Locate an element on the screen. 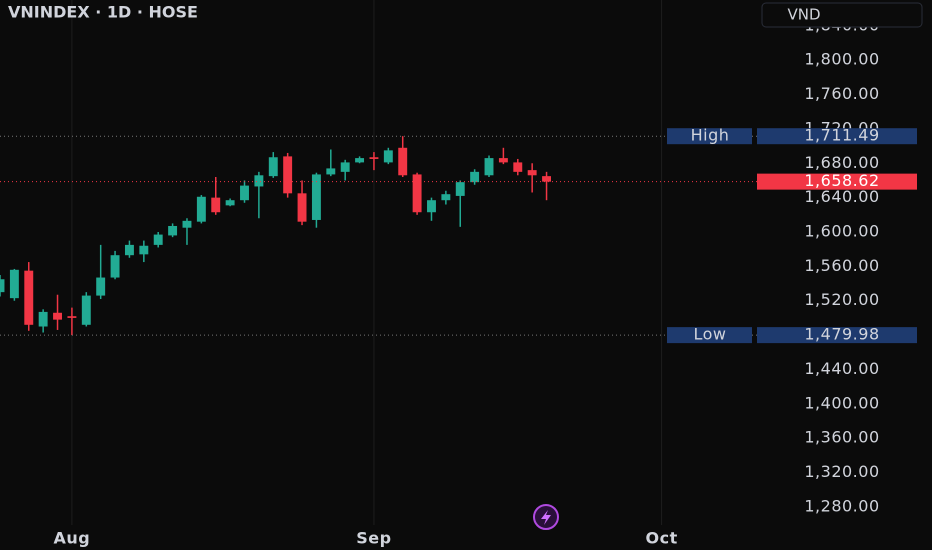 The width and height of the screenshot is (932, 550). chart-title: VNINDEX · 1D · HOSE is located at coordinates (103, 12).